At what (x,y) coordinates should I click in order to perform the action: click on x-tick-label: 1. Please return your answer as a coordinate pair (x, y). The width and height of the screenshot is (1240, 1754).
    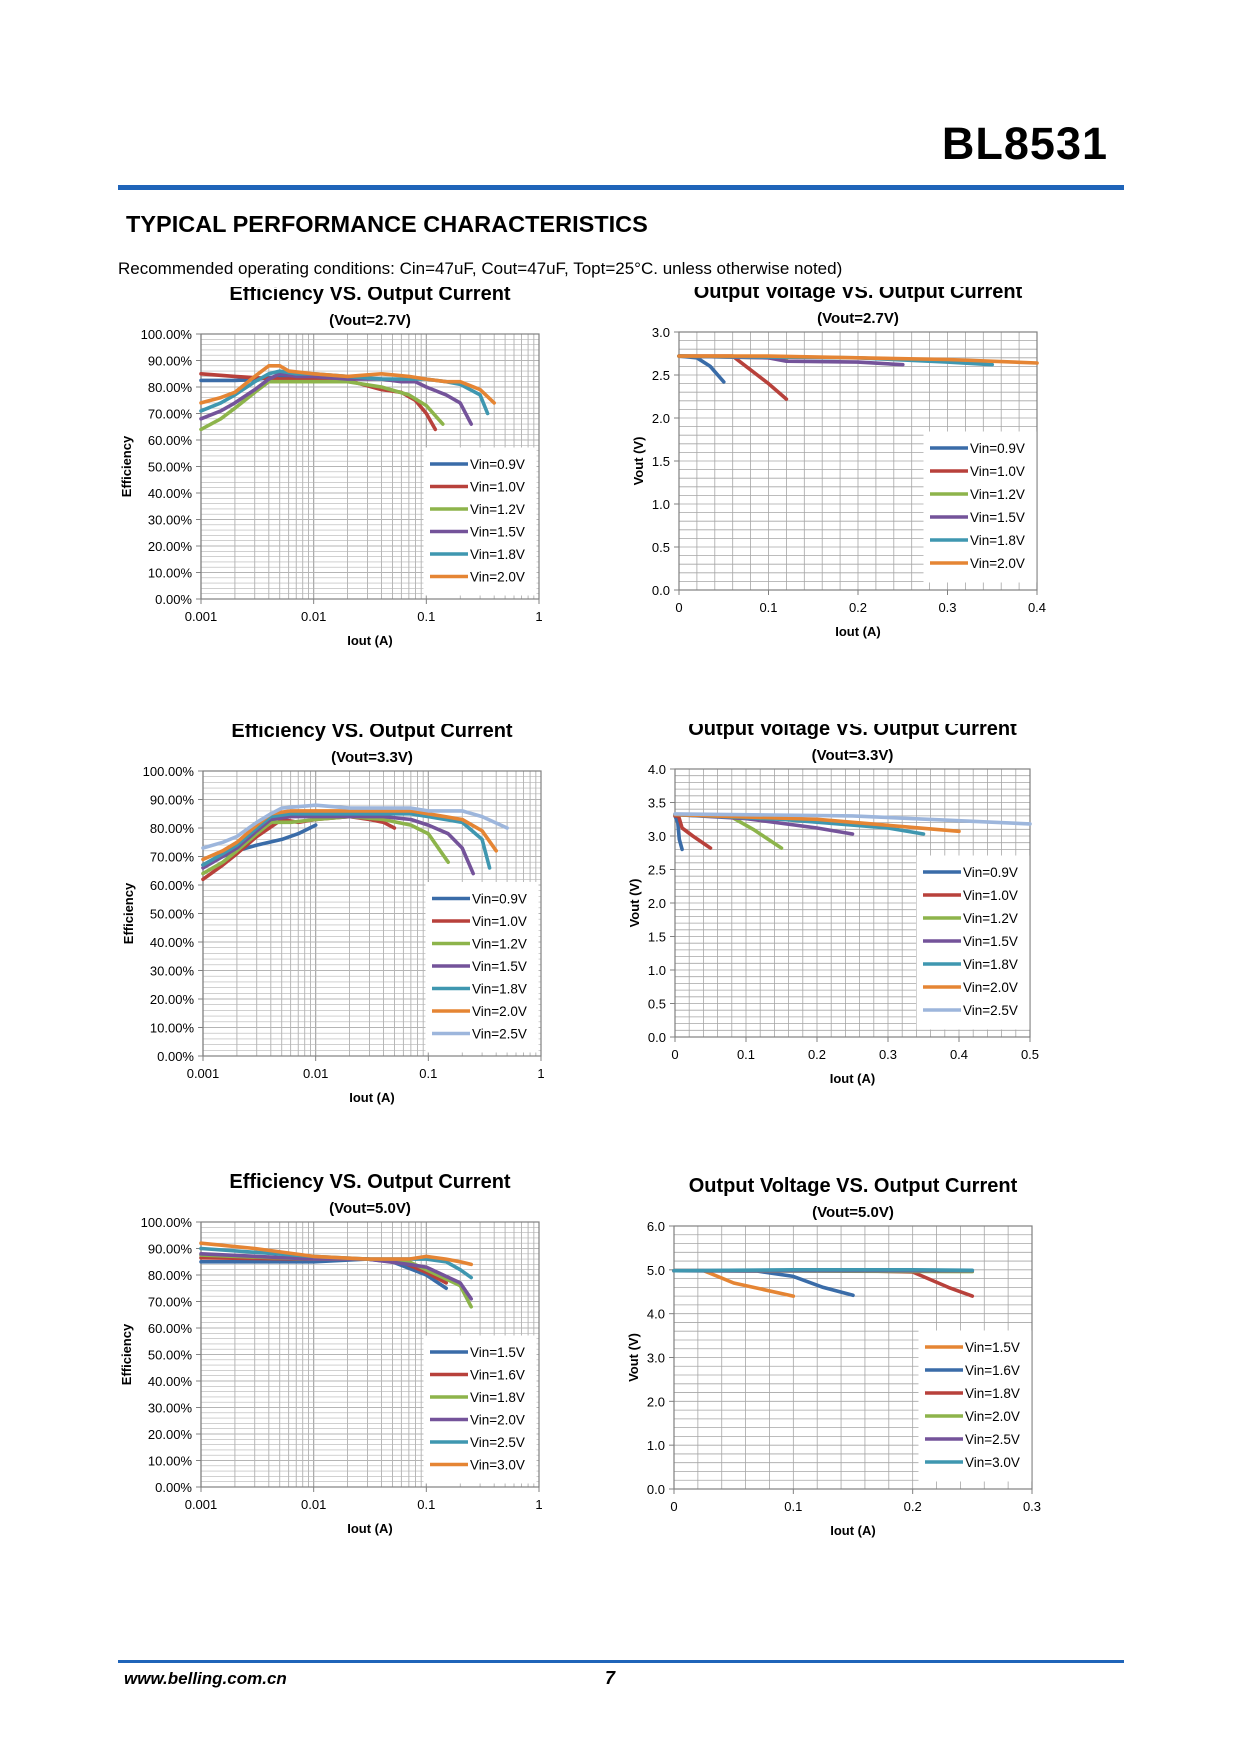
    Looking at the image, I should click on (540, 1073).